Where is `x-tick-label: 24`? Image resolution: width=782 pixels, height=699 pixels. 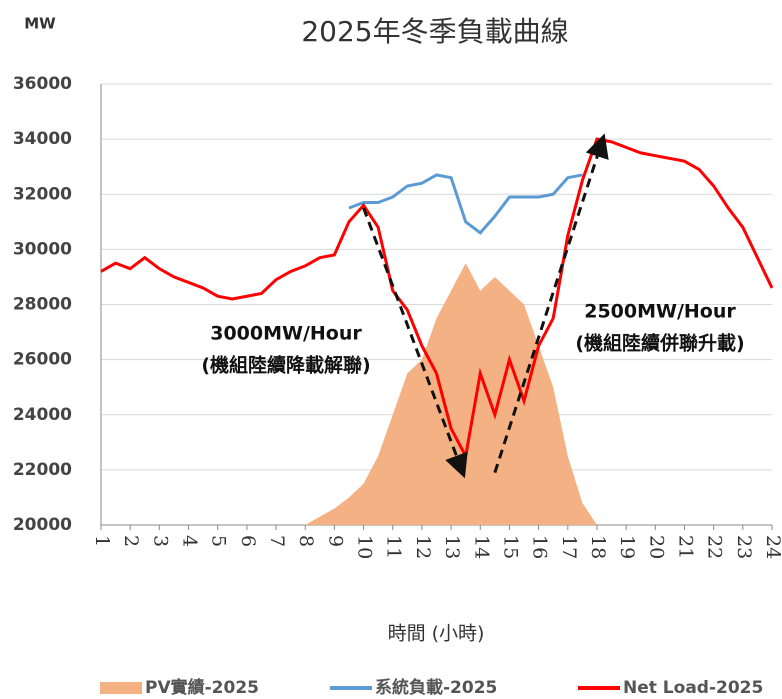 x-tick-label: 24 is located at coordinates (772, 547).